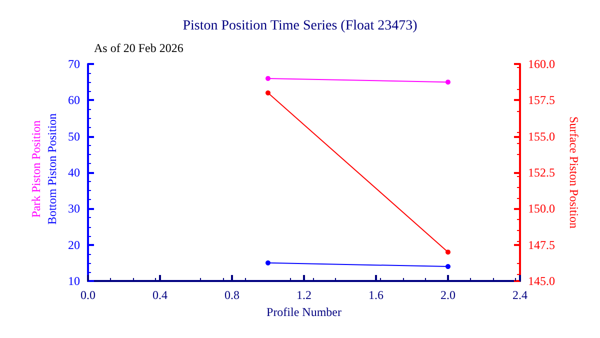 The image size is (600, 338). I want to click on x-tick-label: 1.6, so click(376, 295).